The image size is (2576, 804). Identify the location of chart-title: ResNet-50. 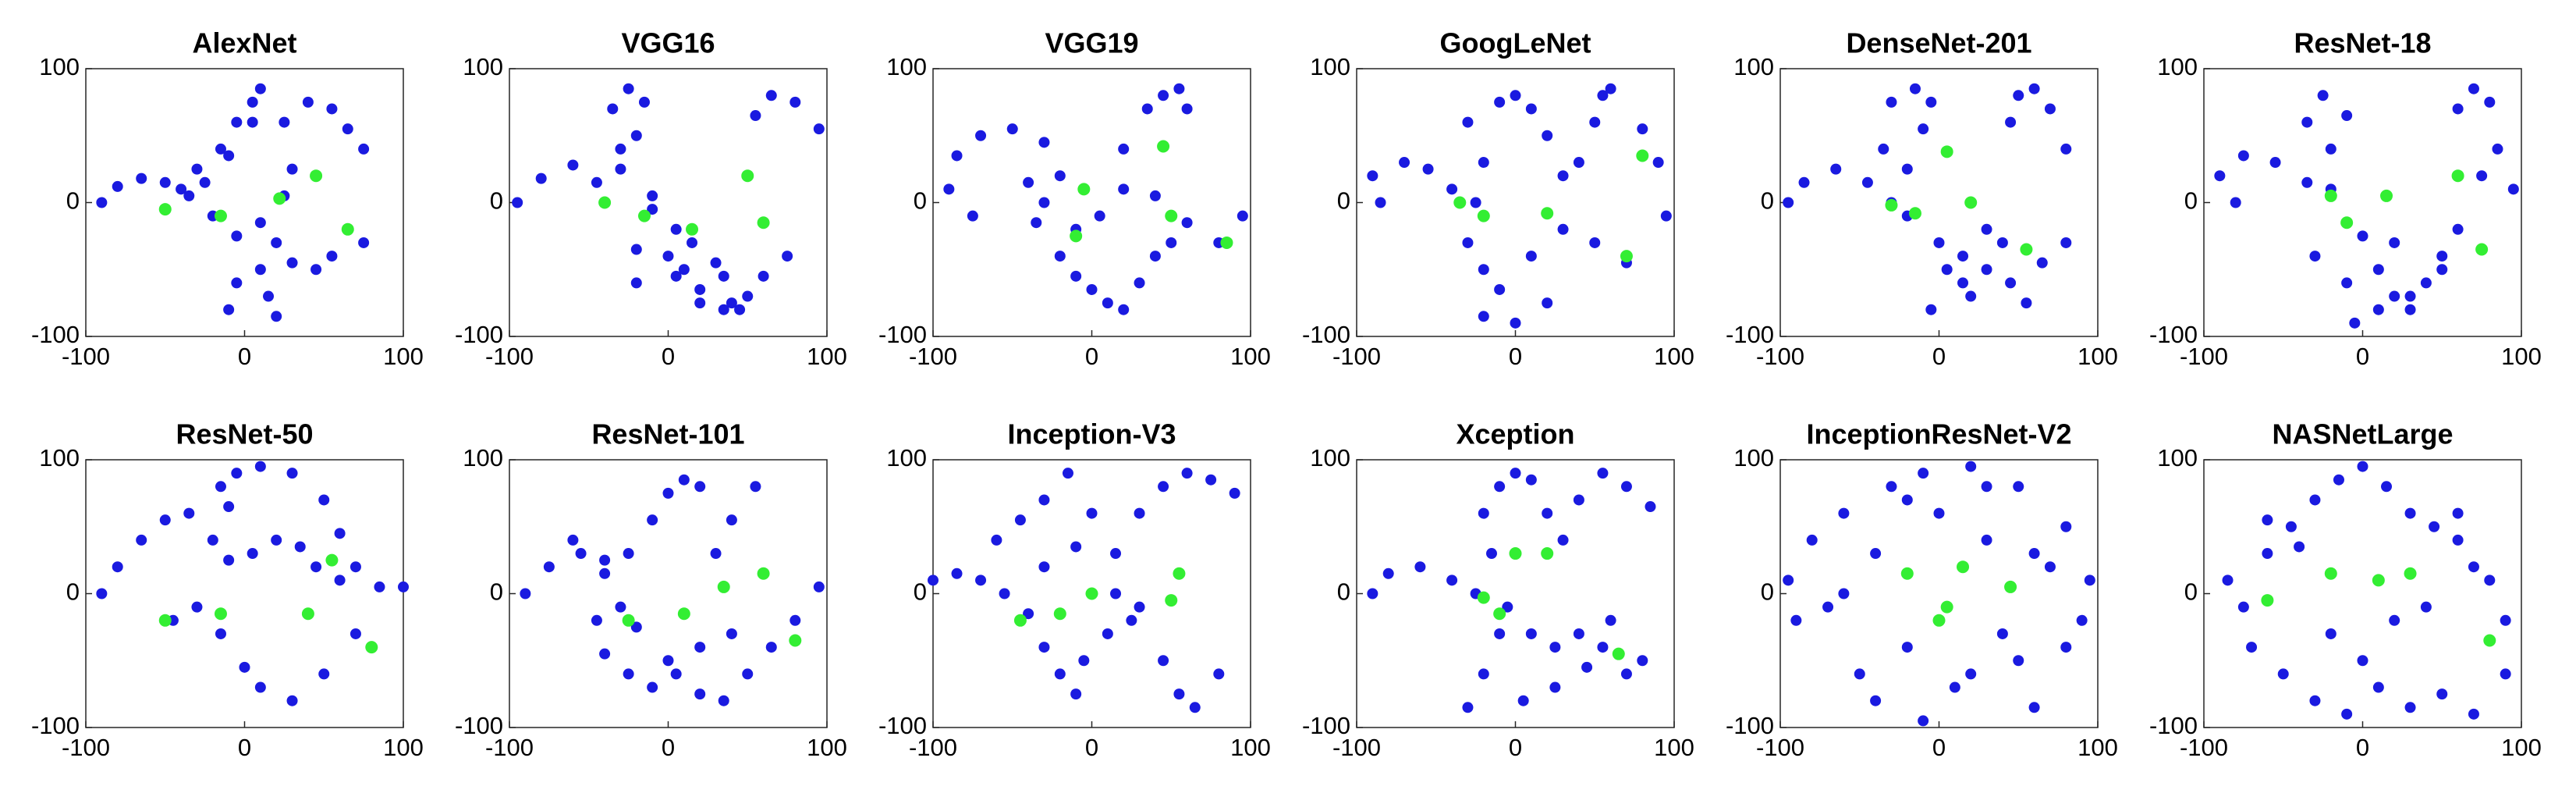
(244, 434).